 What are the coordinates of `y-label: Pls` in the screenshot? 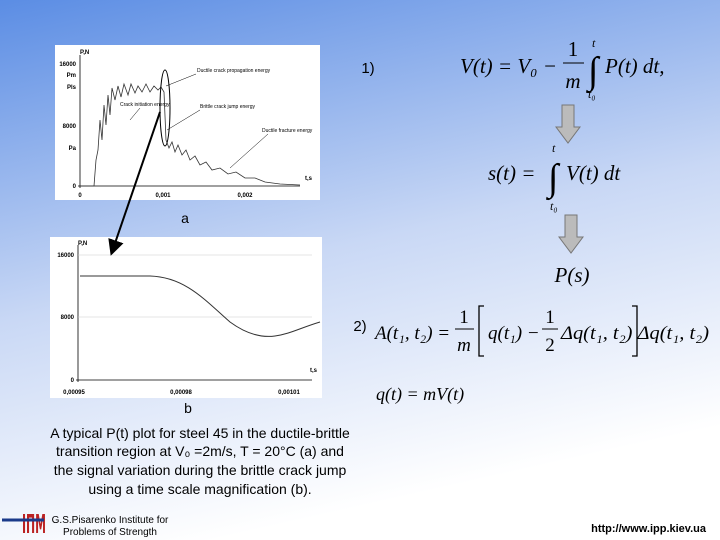 It's located at (72, 88).